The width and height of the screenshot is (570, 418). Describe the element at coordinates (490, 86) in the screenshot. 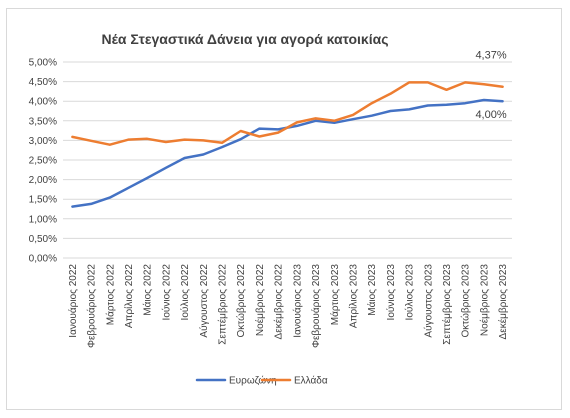

I see `data-labels: 4,00% 4,37%` at that location.